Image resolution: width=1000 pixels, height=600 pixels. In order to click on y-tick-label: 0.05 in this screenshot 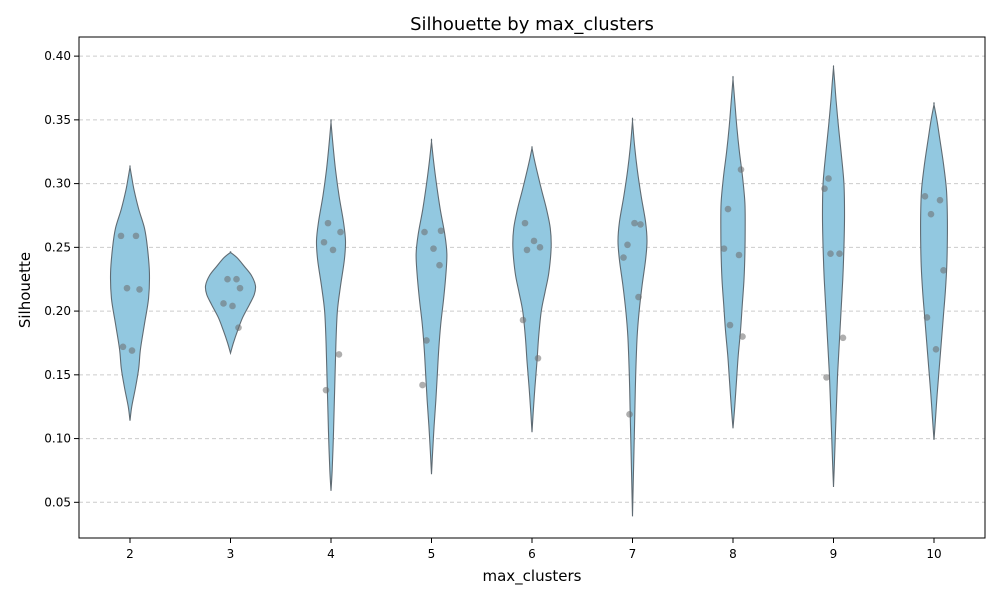, I will do `click(57, 502)`.